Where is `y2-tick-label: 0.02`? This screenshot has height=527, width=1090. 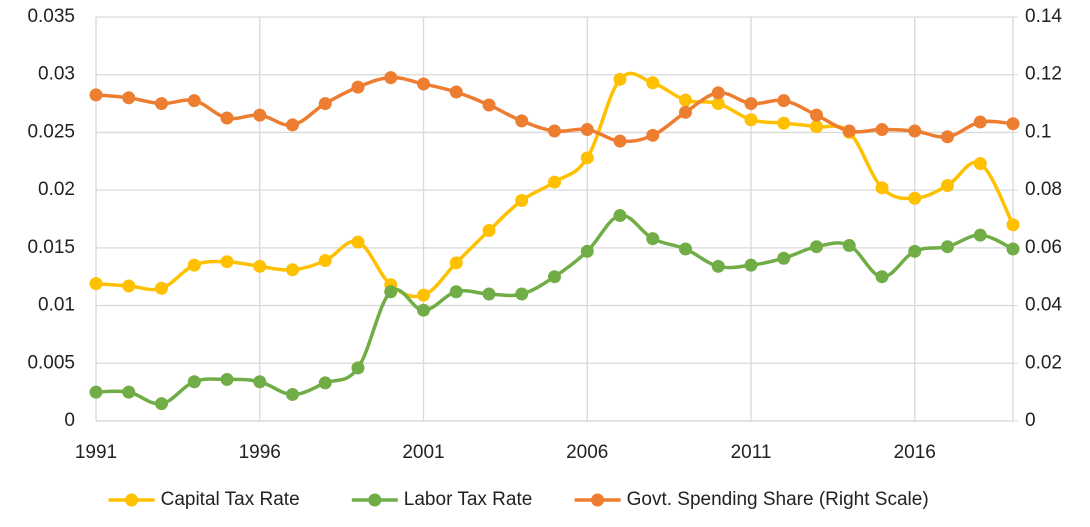
y2-tick-label: 0.02 is located at coordinates (1043, 362).